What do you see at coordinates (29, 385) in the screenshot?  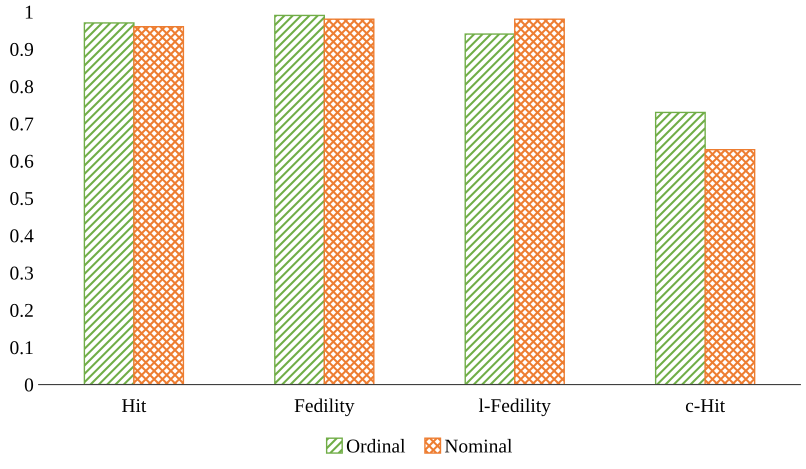 I see `y-tick-label: 0` at bounding box center [29, 385].